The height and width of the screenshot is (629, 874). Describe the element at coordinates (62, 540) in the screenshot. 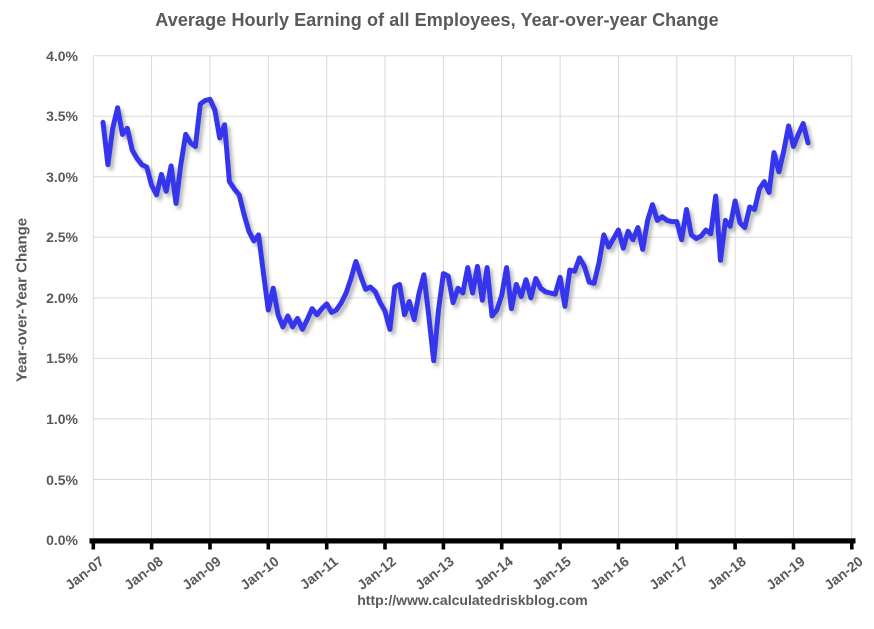

I see `y-tick-label: 0.0%` at that location.